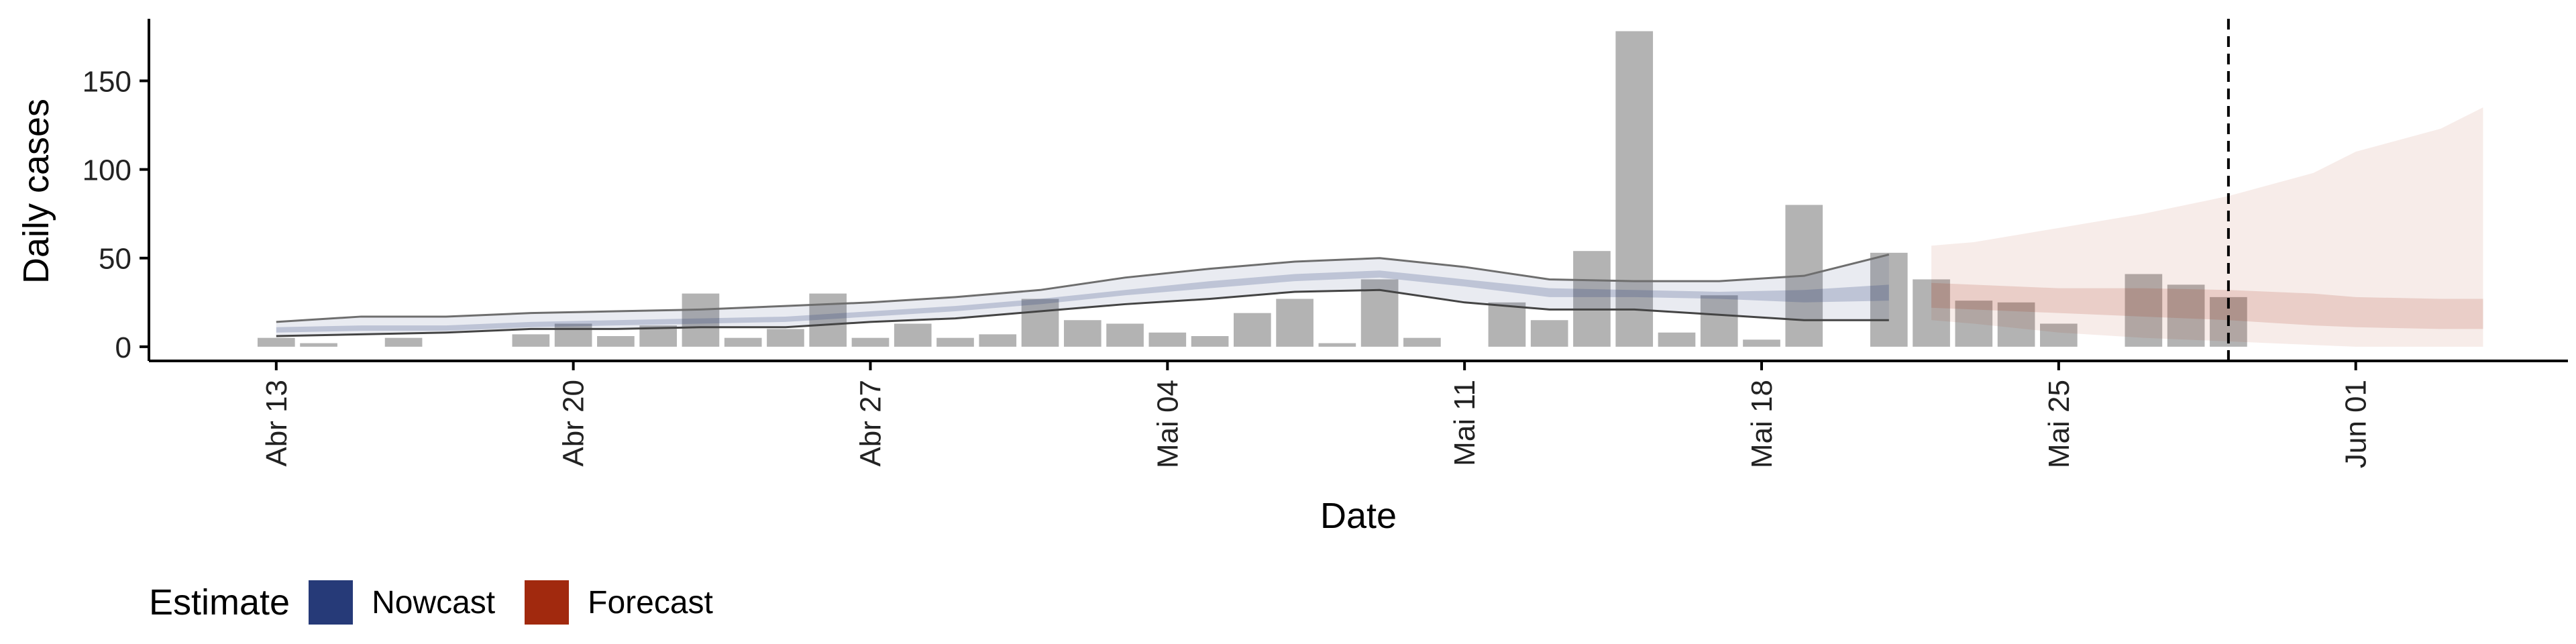 This screenshot has width=2576, height=644. What do you see at coordinates (870, 423) in the screenshot?
I see `x-tick-label: Abr 27` at bounding box center [870, 423].